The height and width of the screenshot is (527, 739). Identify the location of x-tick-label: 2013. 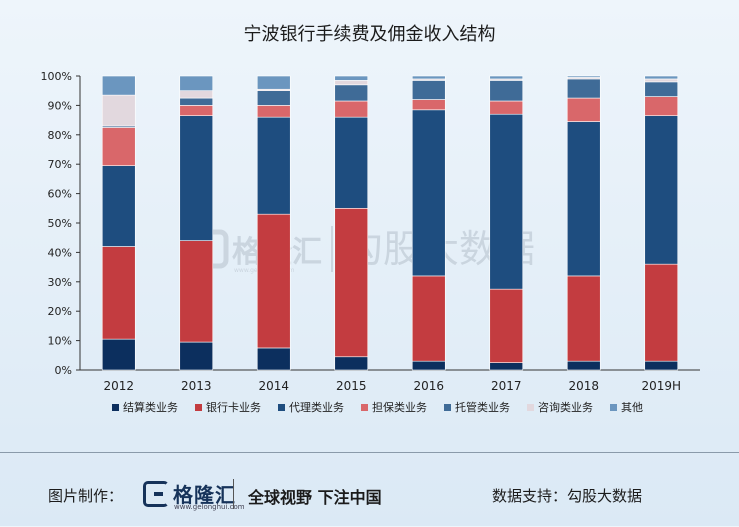
(196, 386).